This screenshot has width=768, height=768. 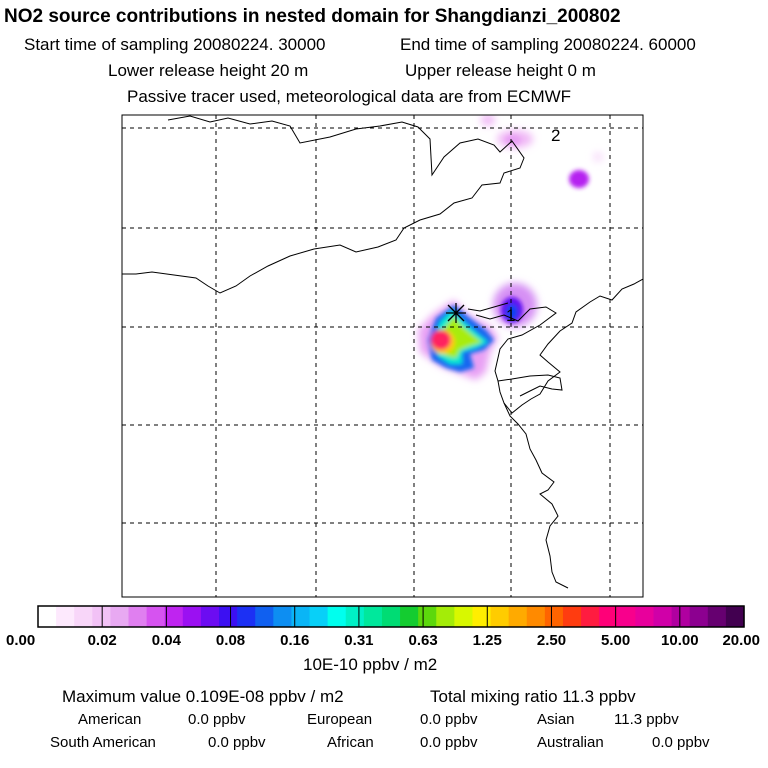 I want to click on colorbar-tick-label: 0.04, so click(x=166, y=640).